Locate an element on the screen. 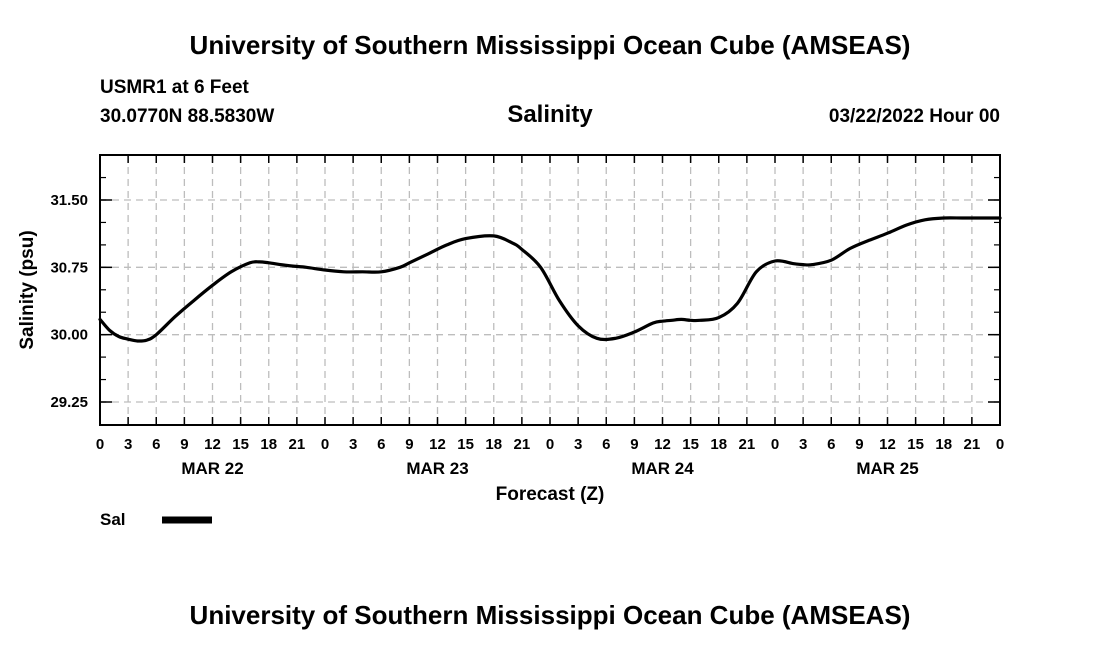 The image size is (1100, 650). y-tick-label: 30.00 is located at coordinates (69, 335).